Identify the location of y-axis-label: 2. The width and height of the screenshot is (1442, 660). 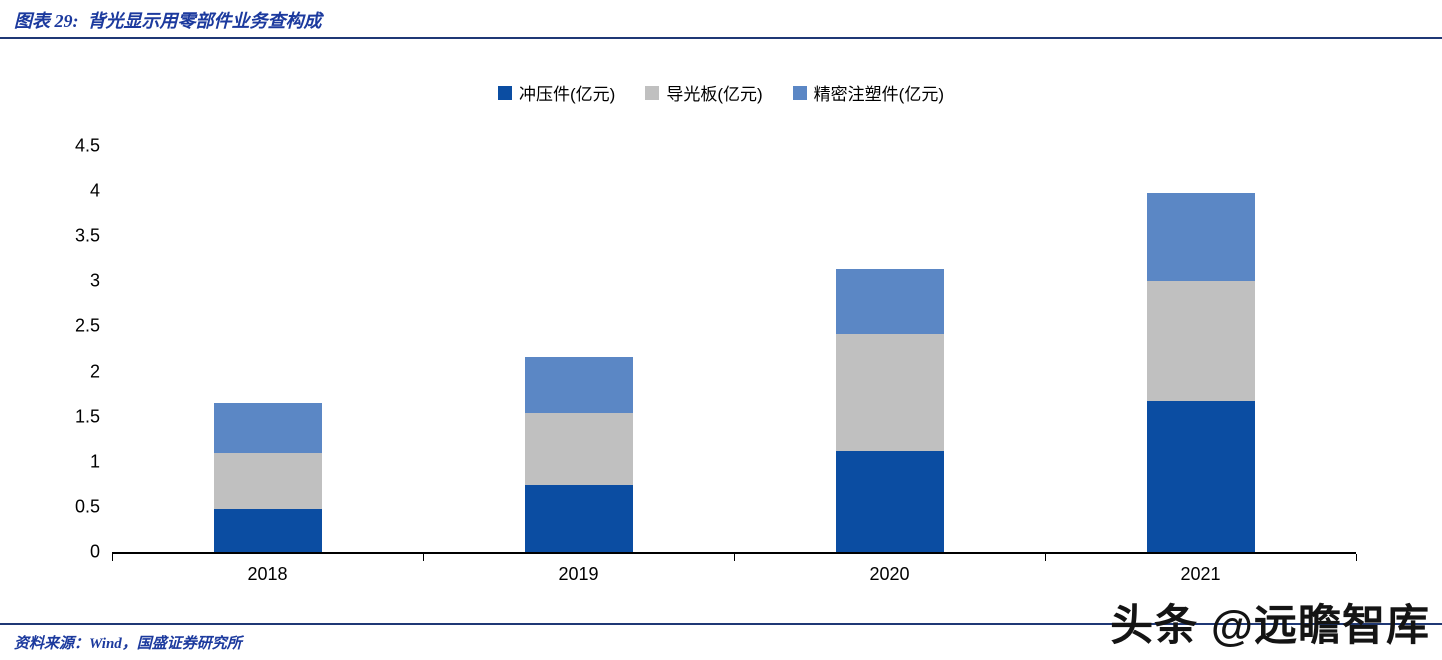
(94, 371).